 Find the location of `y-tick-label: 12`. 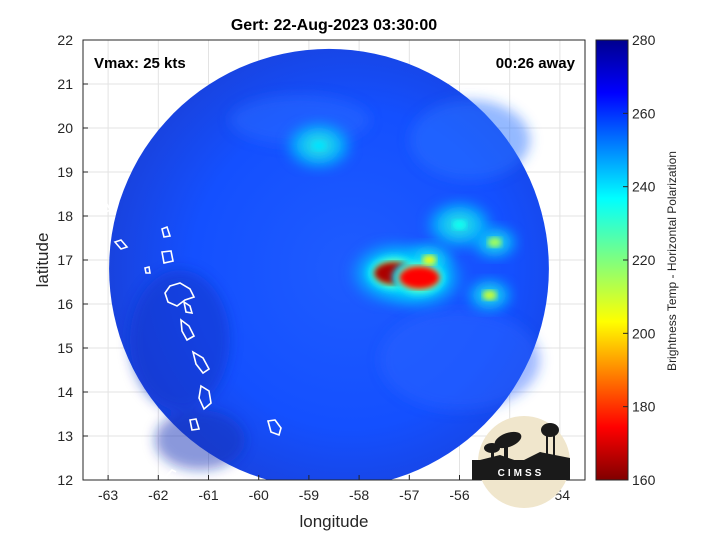

y-tick-label: 12 is located at coordinates (65, 480).